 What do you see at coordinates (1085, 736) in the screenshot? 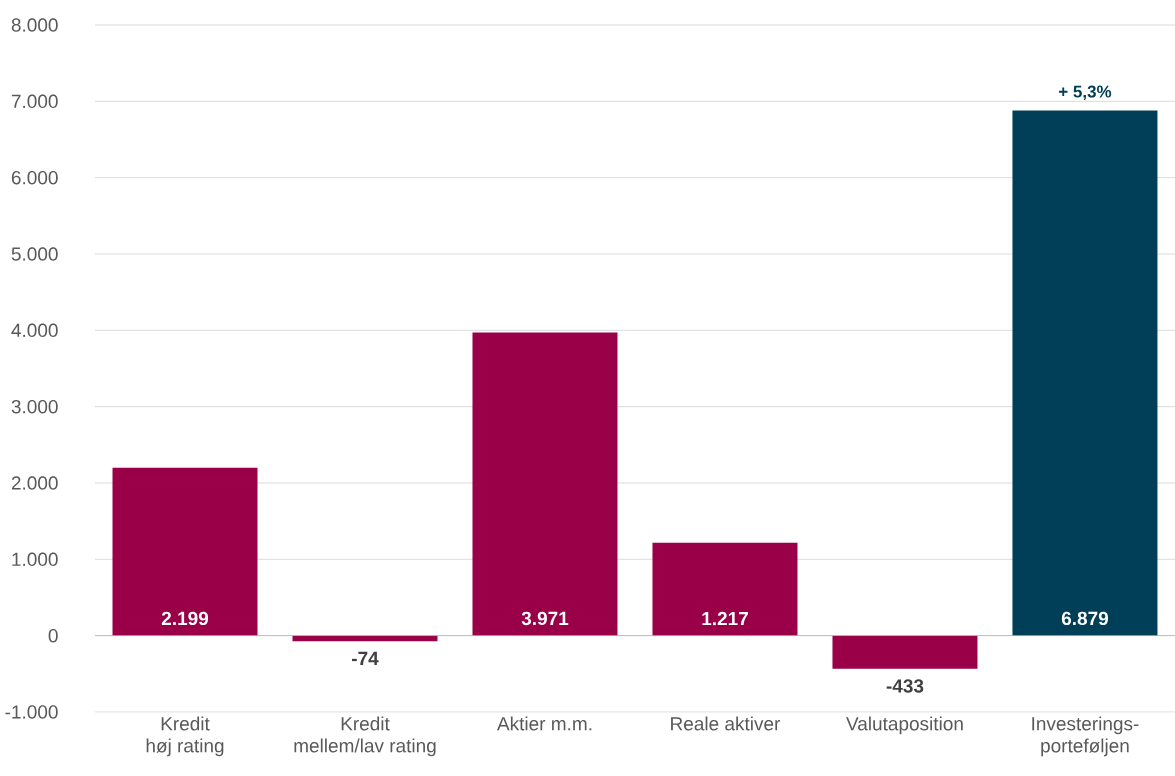
I see `x-tick-label: Investerings- porteføljen` at bounding box center [1085, 736].